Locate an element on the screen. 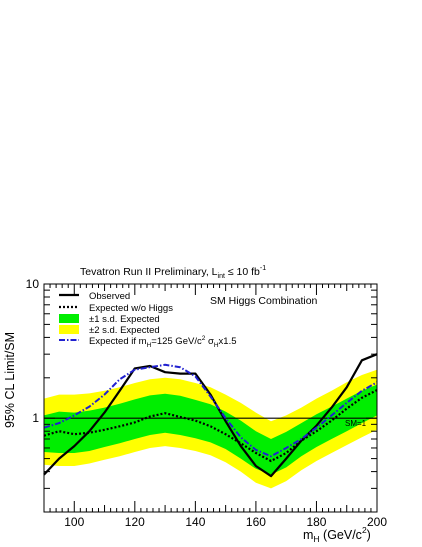 This screenshot has width=422, height=547. legend-2sd-swatch is located at coordinates (69, 329).